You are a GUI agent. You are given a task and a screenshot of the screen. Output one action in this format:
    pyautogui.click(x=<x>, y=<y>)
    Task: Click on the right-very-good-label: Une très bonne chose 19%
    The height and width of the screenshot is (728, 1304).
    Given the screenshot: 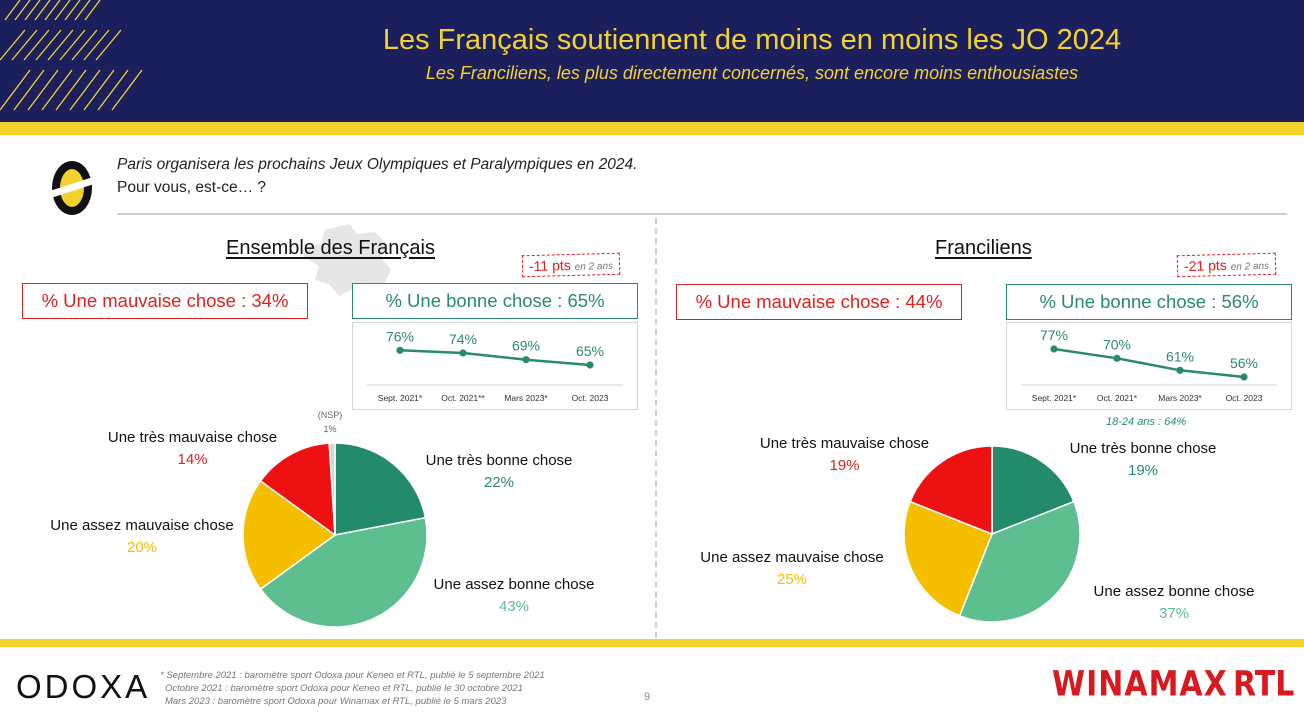 What is the action you would take?
    pyautogui.click(x=1143, y=460)
    